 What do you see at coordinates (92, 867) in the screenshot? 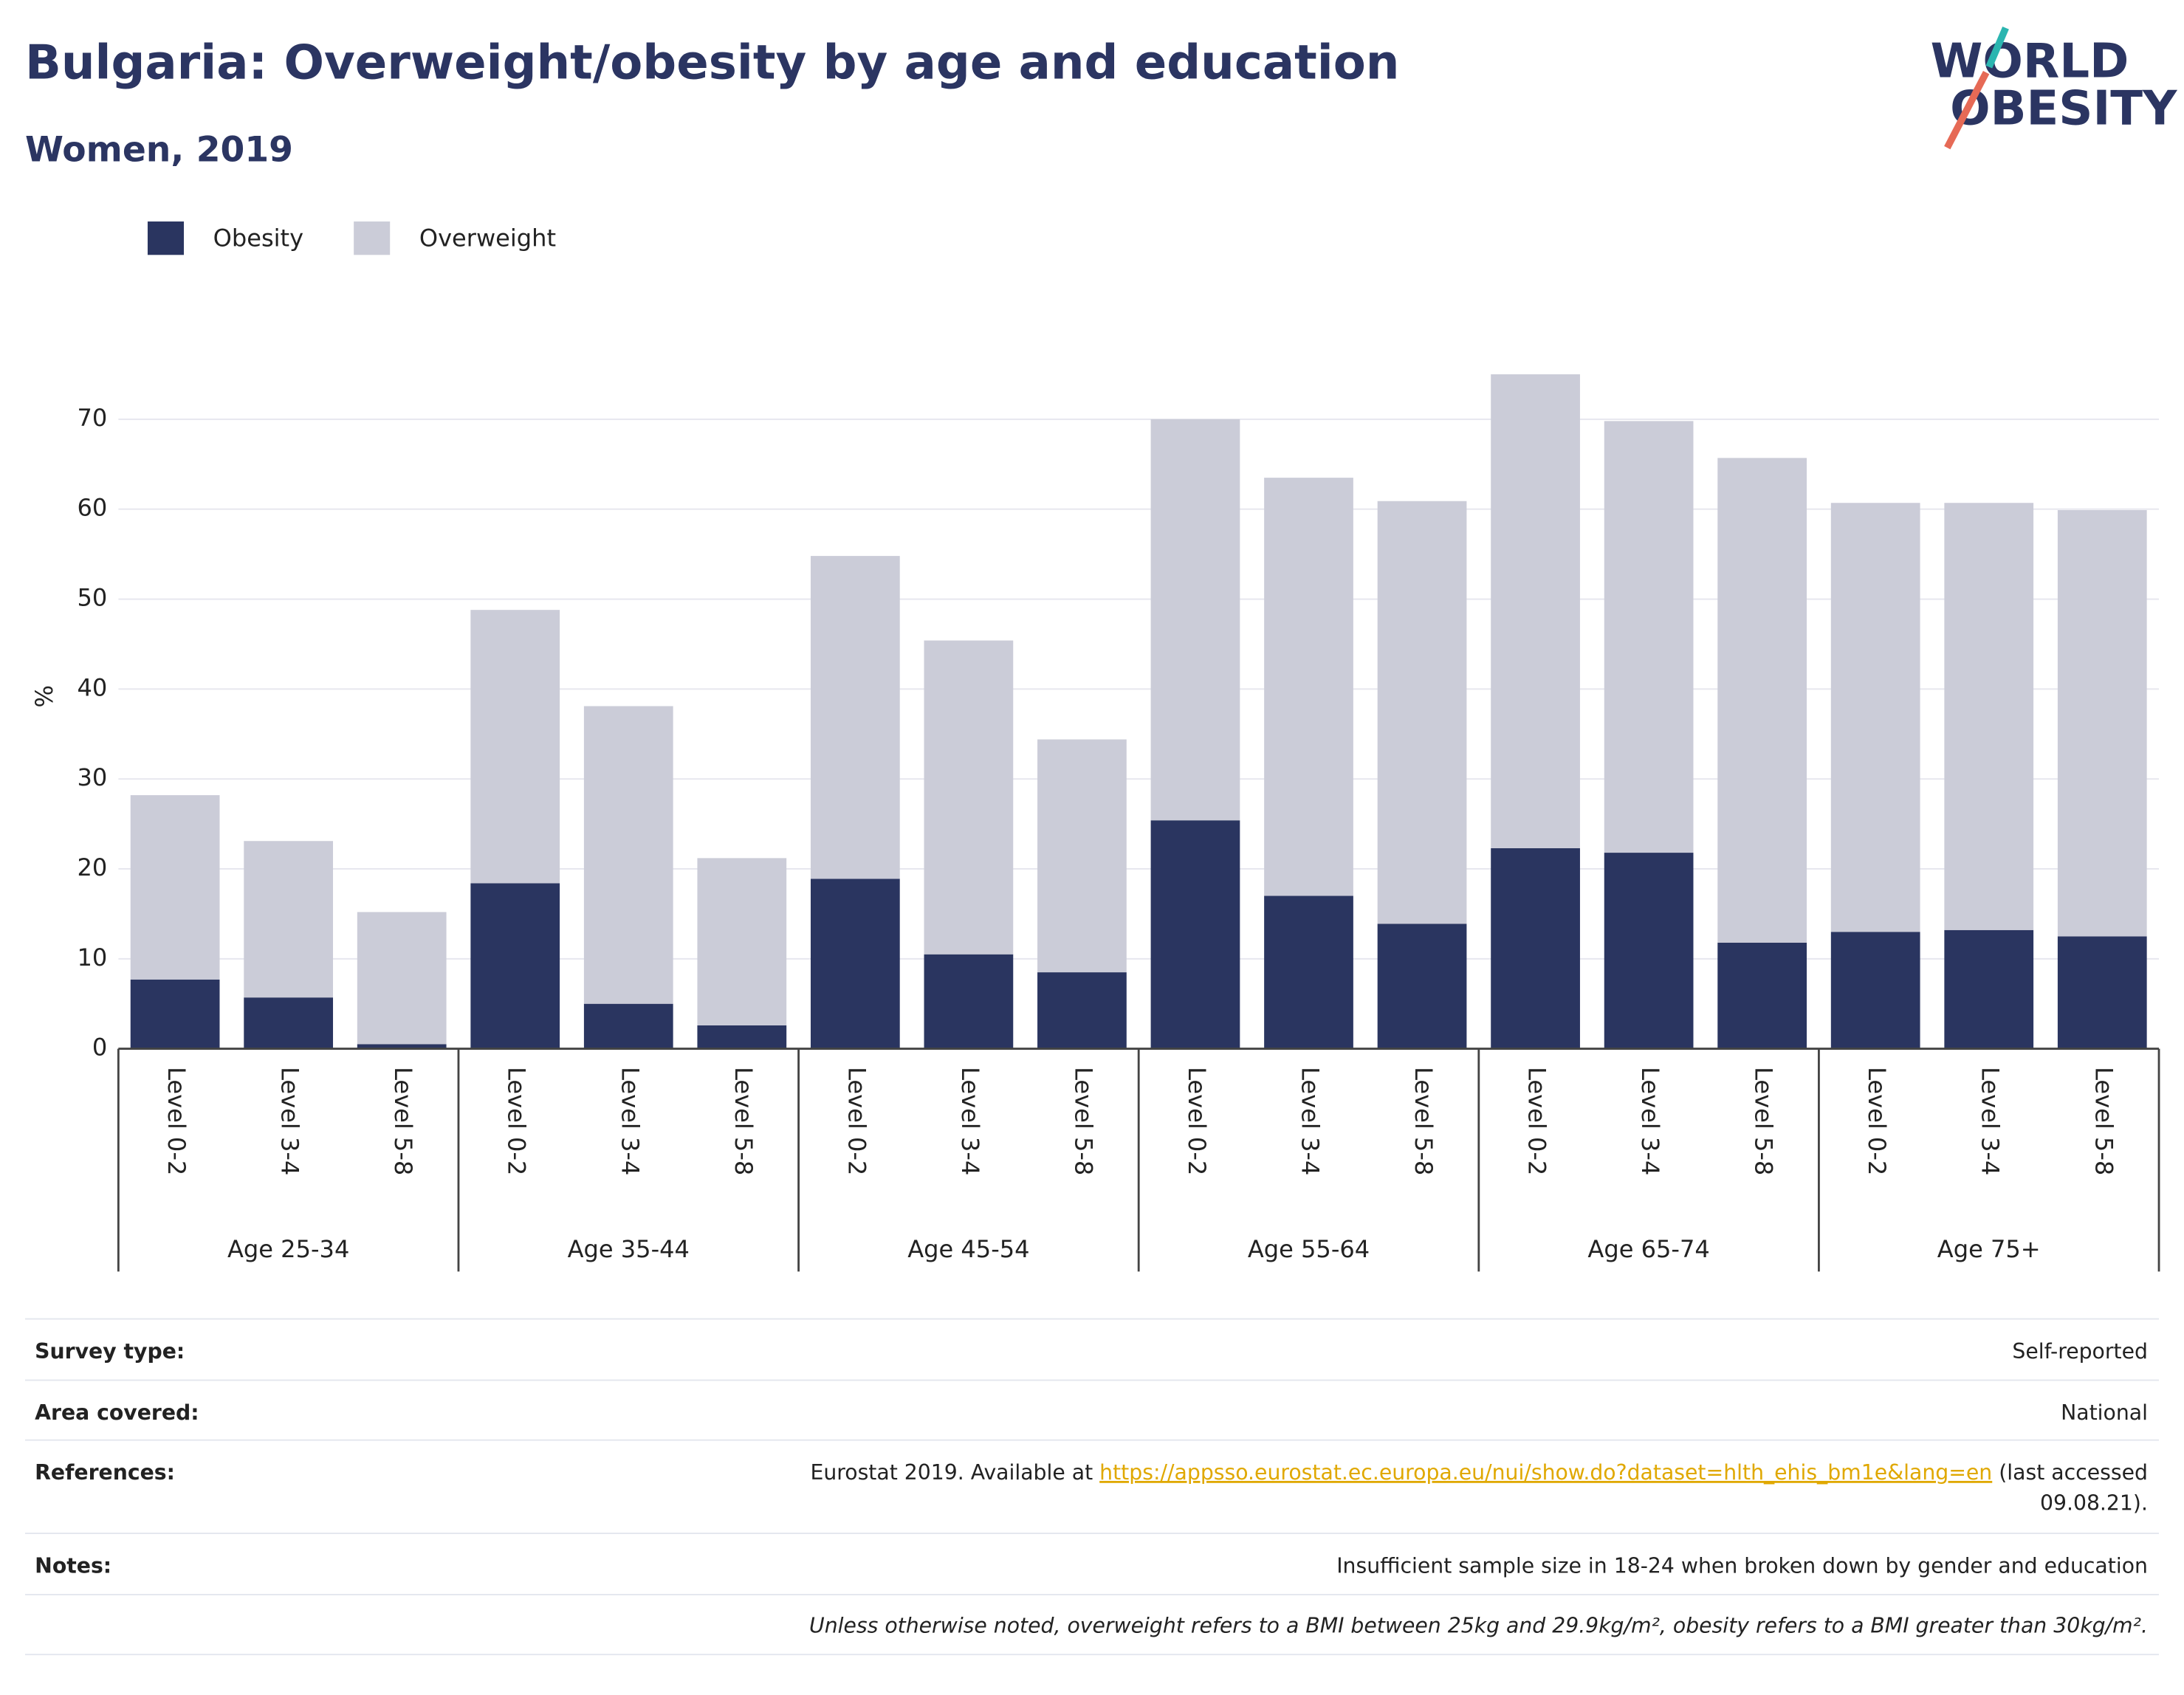
I see `y-tick-label: 20` at bounding box center [92, 867].